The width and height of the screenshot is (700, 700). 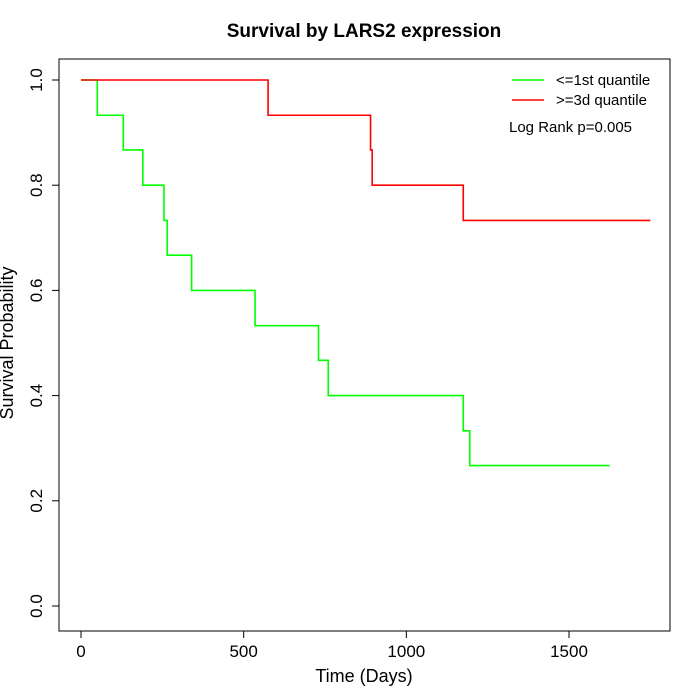 What do you see at coordinates (8, 342) in the screenshot?
I see `y-axis-label: Survival Probability` at bounding box center [8, 342].